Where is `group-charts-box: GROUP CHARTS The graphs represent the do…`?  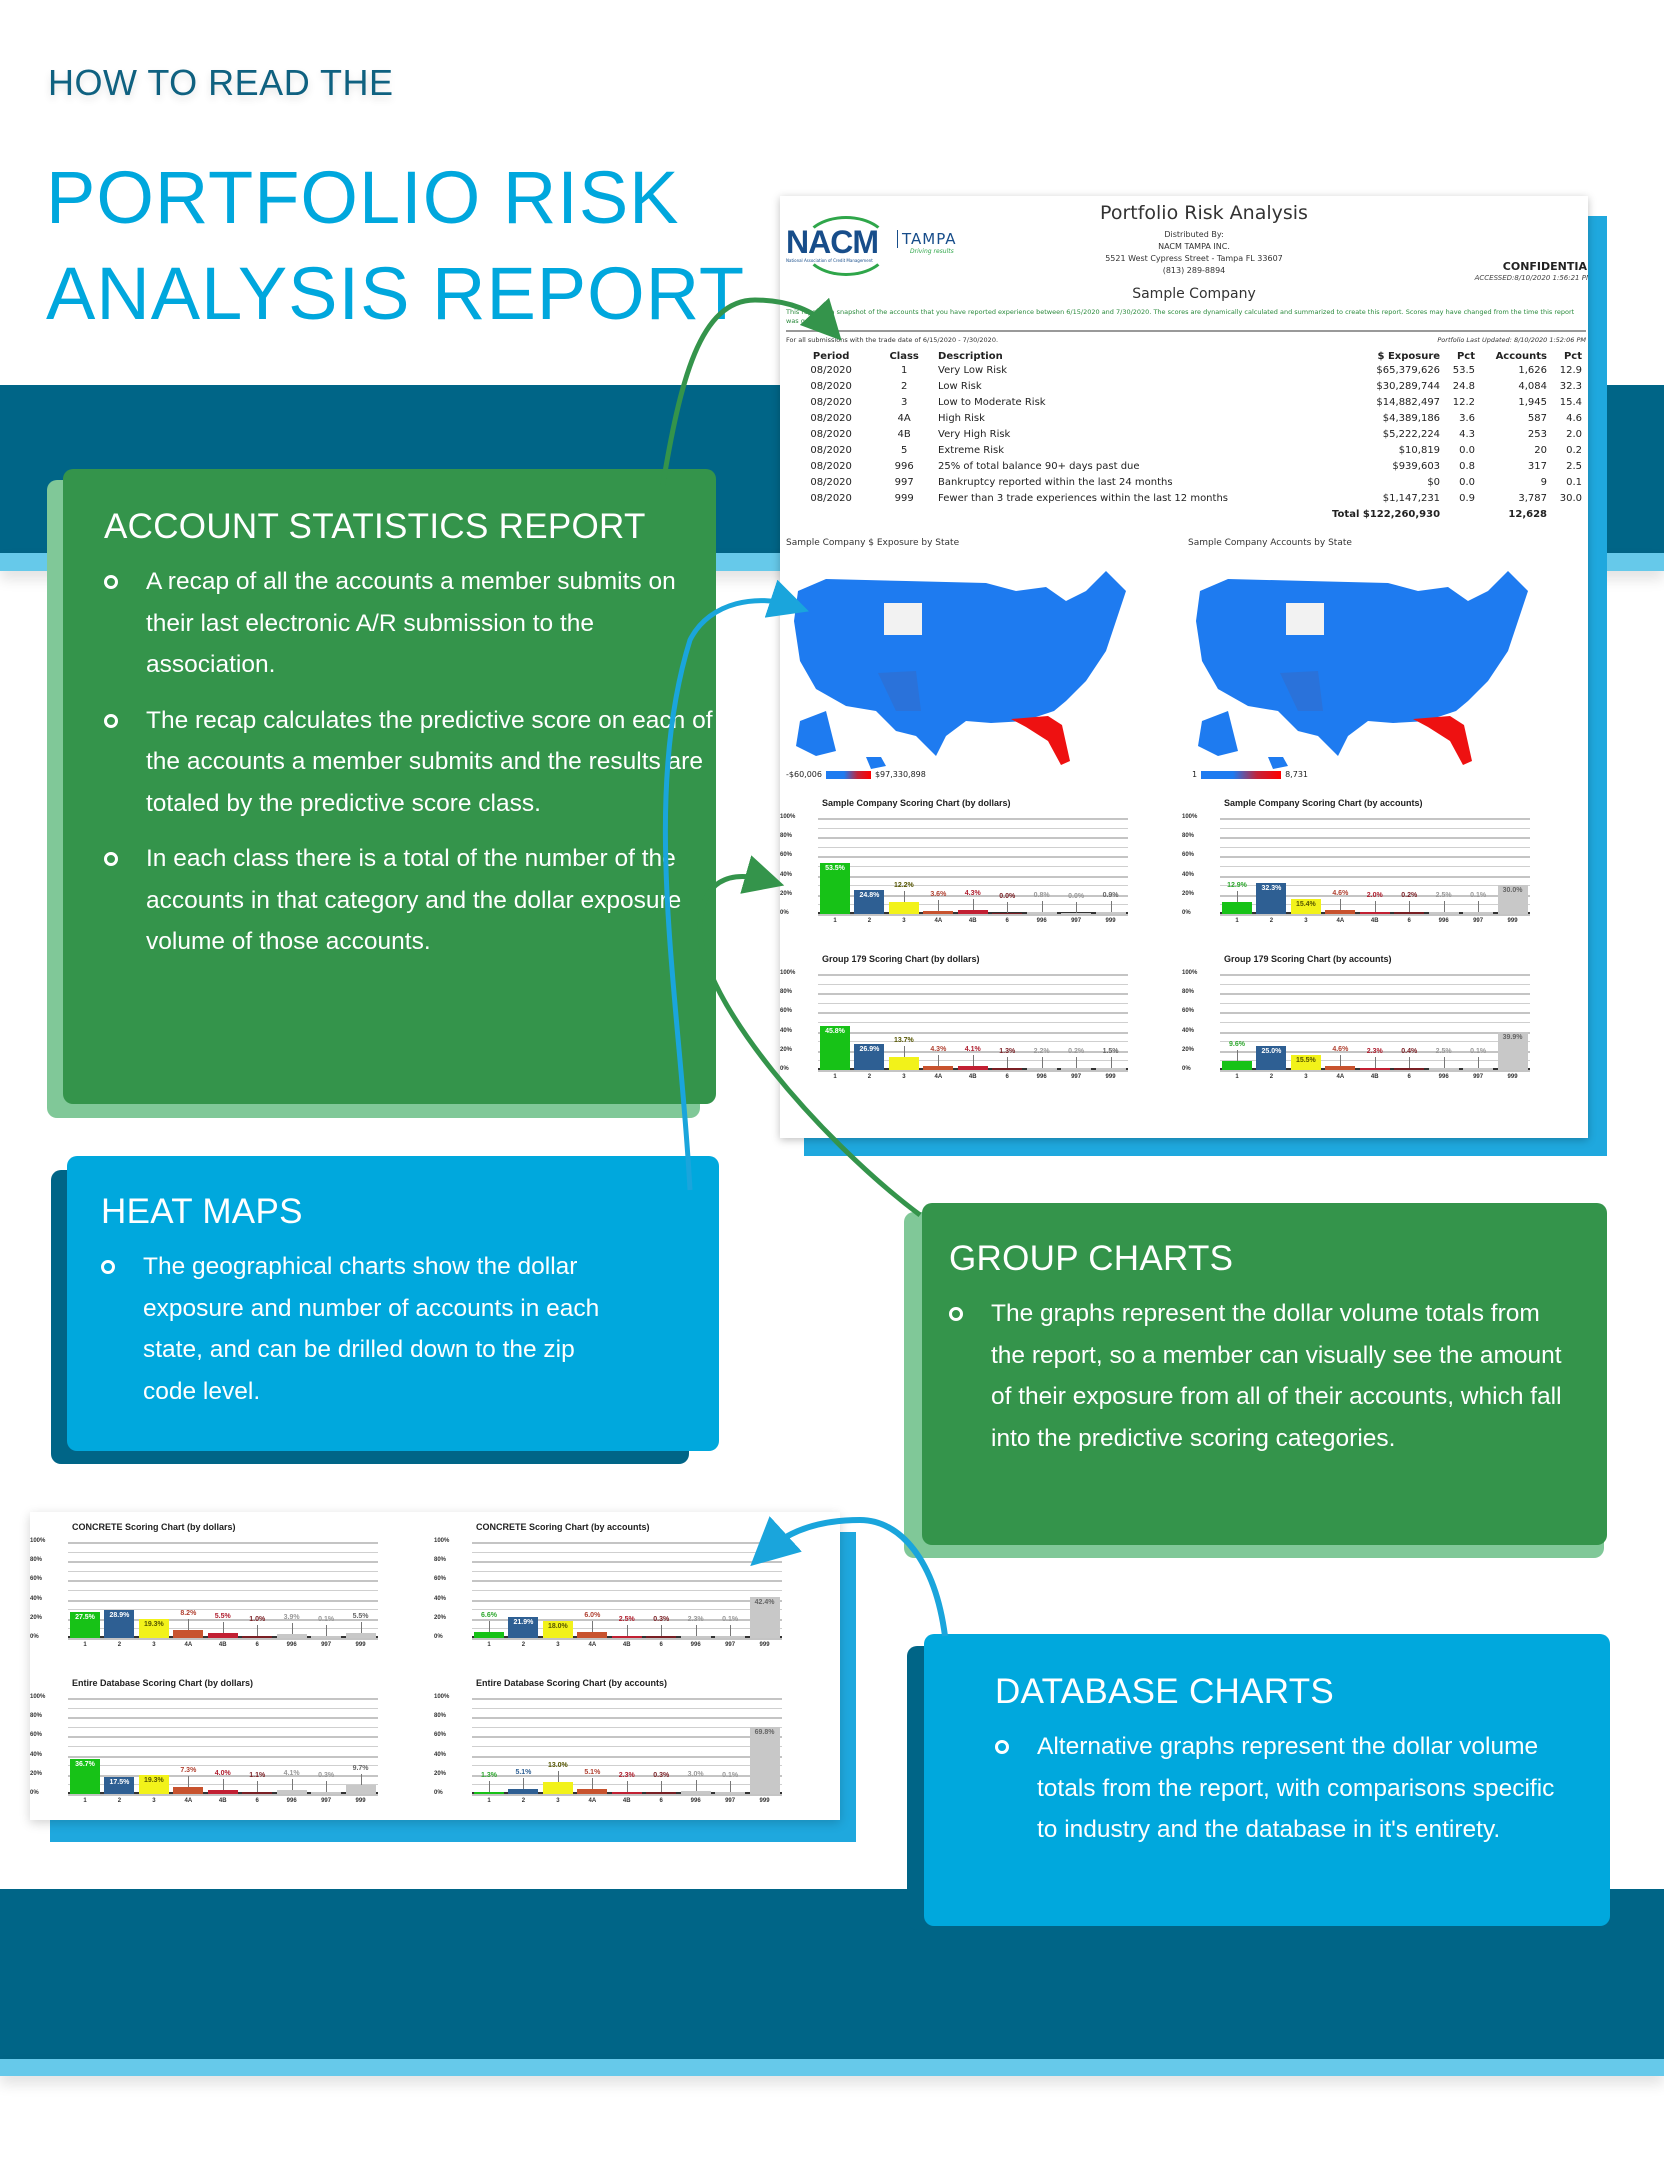
group-charts-box: GROUP CHARTS The graphs represent the do… is located at coordinates (1264, 1374).